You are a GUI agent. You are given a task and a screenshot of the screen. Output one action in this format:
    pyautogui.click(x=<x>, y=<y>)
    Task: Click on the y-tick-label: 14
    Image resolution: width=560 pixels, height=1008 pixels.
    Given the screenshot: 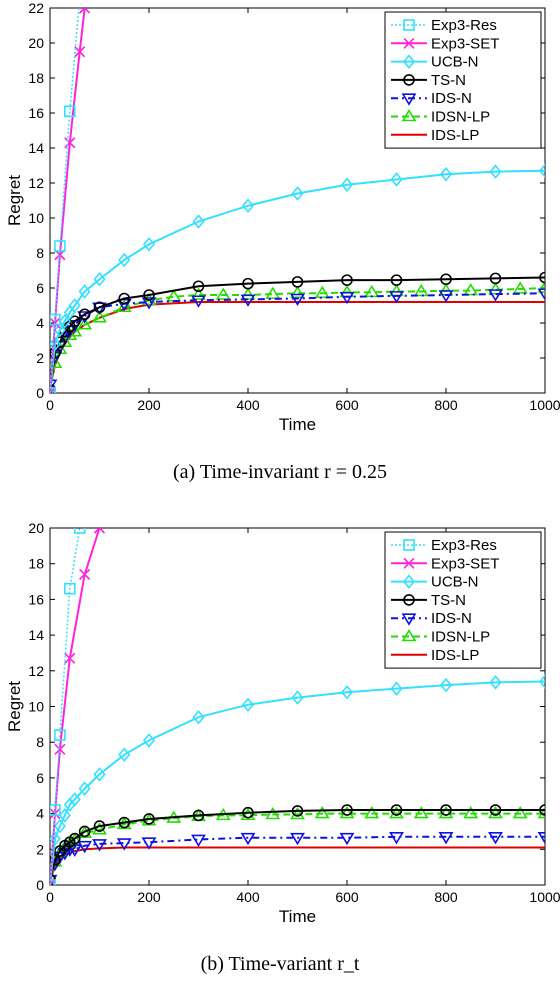 What is the action you would take?
    pyautogui.click(x=36, y=635)
    